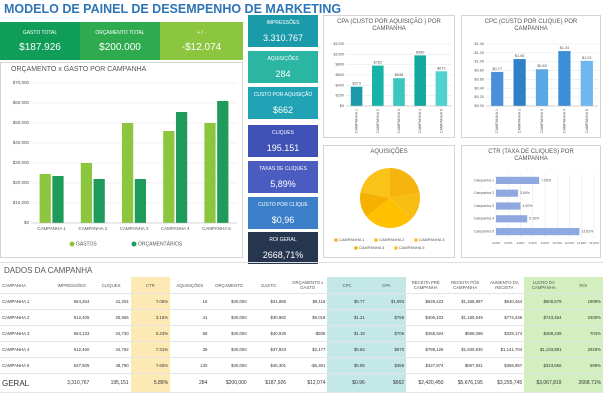 The width and height of the screenshot is (603, 405). Describe the element at coordinates (386, 285) in the screenshot. I see `column-header: CPA` at that location.